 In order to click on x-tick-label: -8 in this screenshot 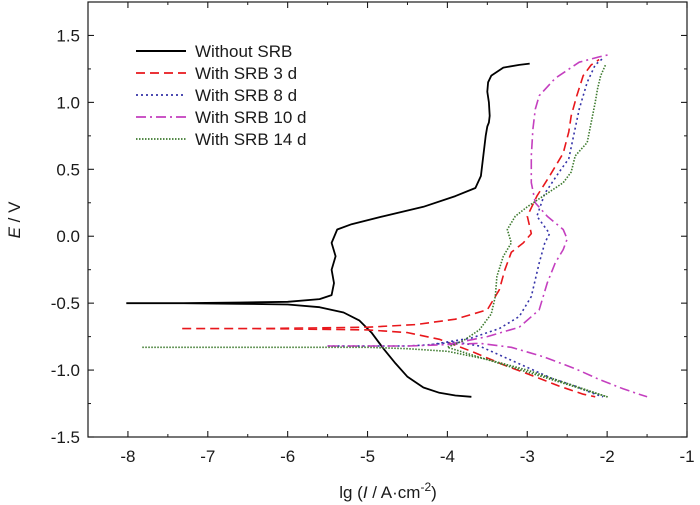, I will do `click(127, 456)`.